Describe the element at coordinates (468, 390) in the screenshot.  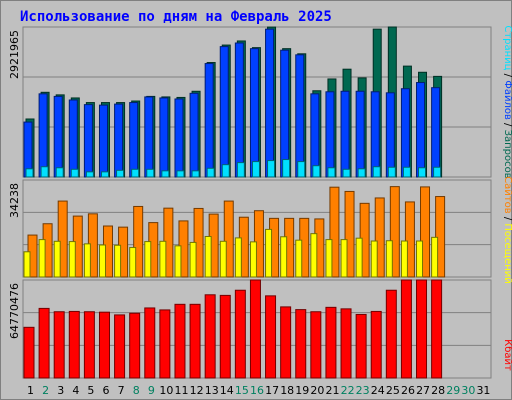
I see `day-label-30: 30` at that location.